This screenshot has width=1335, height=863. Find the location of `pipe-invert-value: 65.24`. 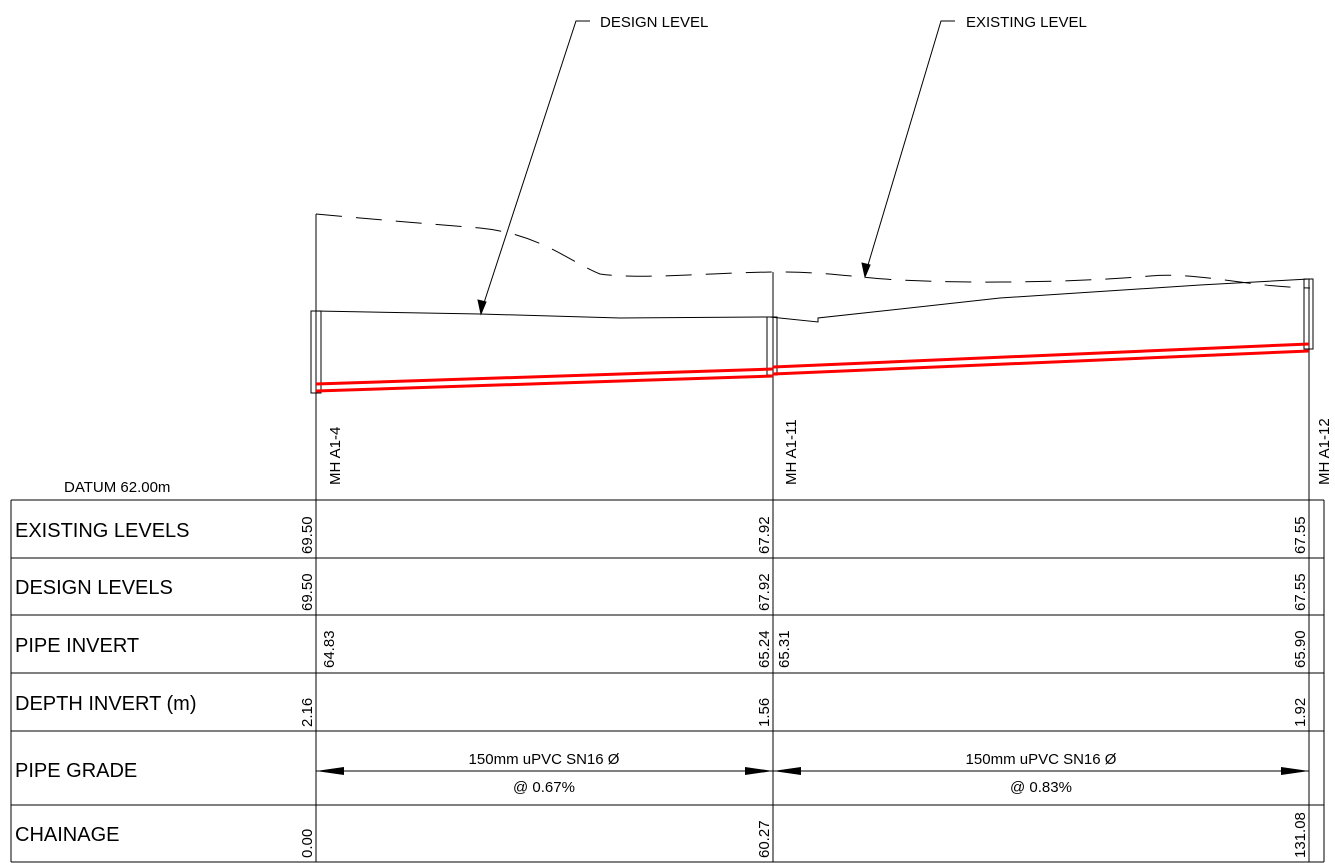

pipe-invert-value: 65.24 is located at coordinates (764, 649).